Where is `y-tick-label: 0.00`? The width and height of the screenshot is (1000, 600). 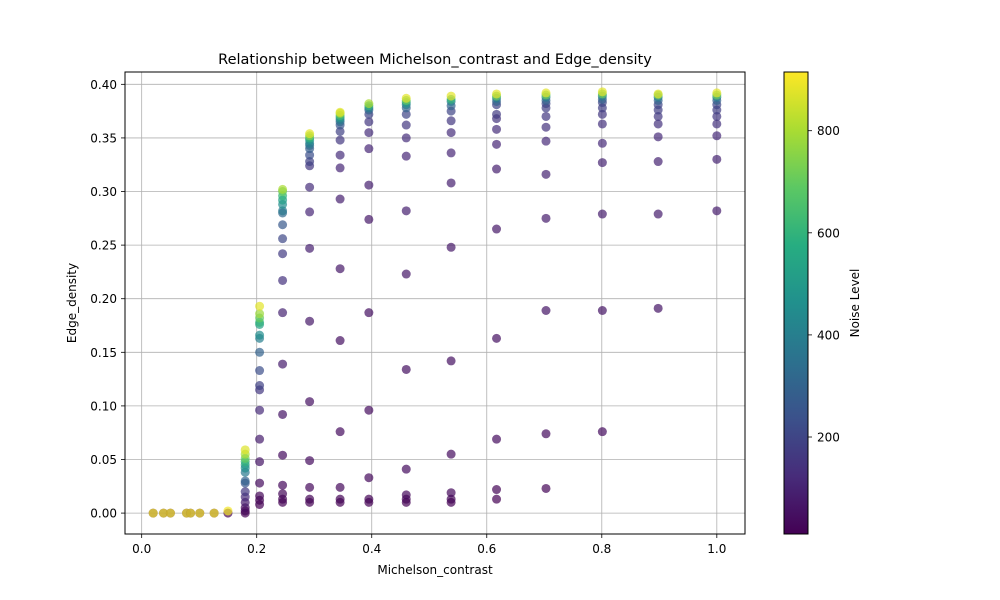
y-tick-label: 0.00 is located at coordinates (103, 514).